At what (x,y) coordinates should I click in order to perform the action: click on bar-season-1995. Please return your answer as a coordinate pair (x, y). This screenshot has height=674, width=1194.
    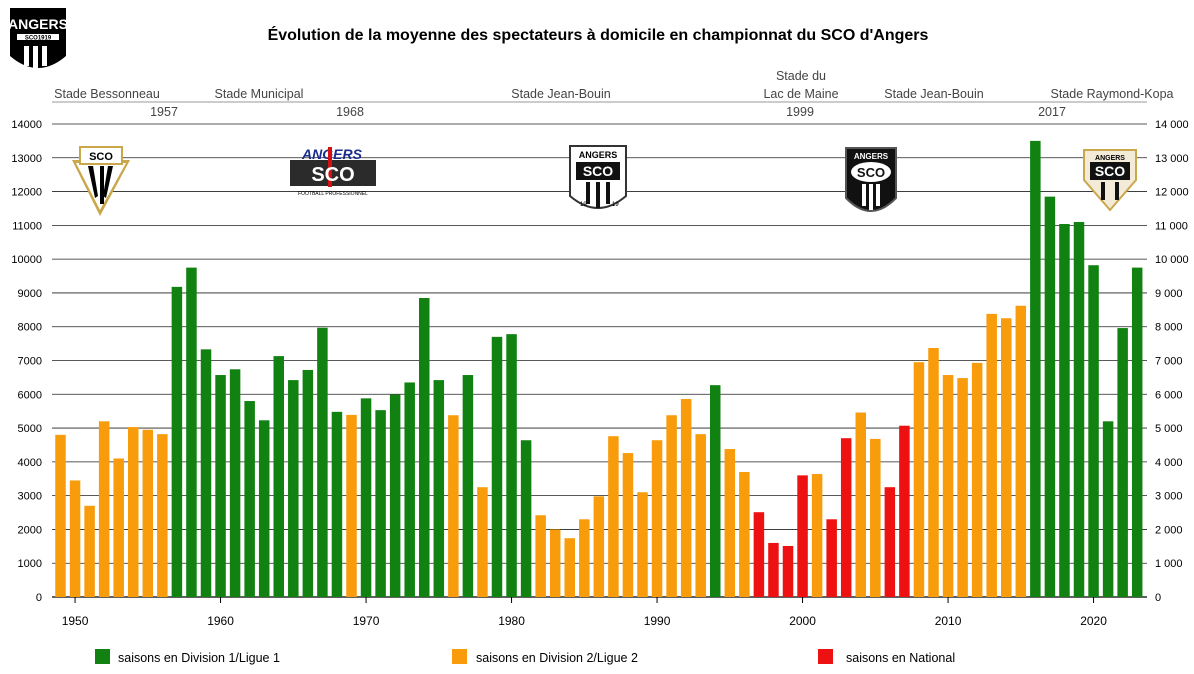
    Looking at the image, I should click on (730, 523).